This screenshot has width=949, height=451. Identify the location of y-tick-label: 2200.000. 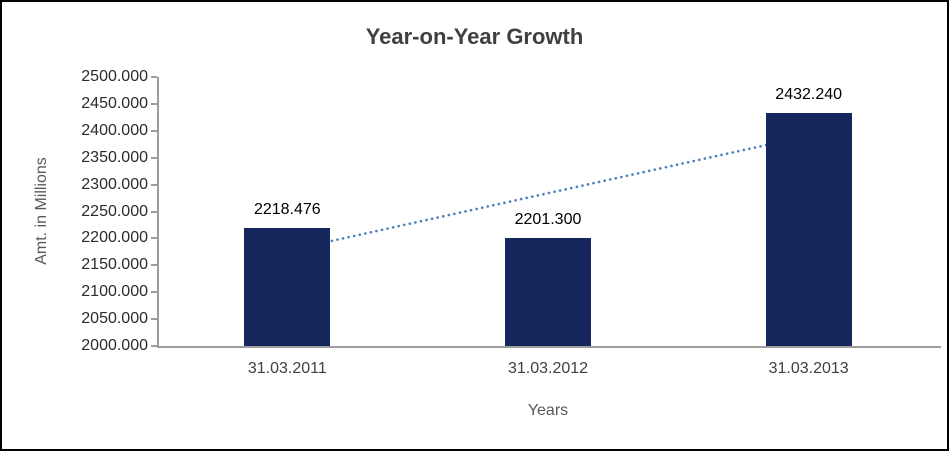
(114, 238).